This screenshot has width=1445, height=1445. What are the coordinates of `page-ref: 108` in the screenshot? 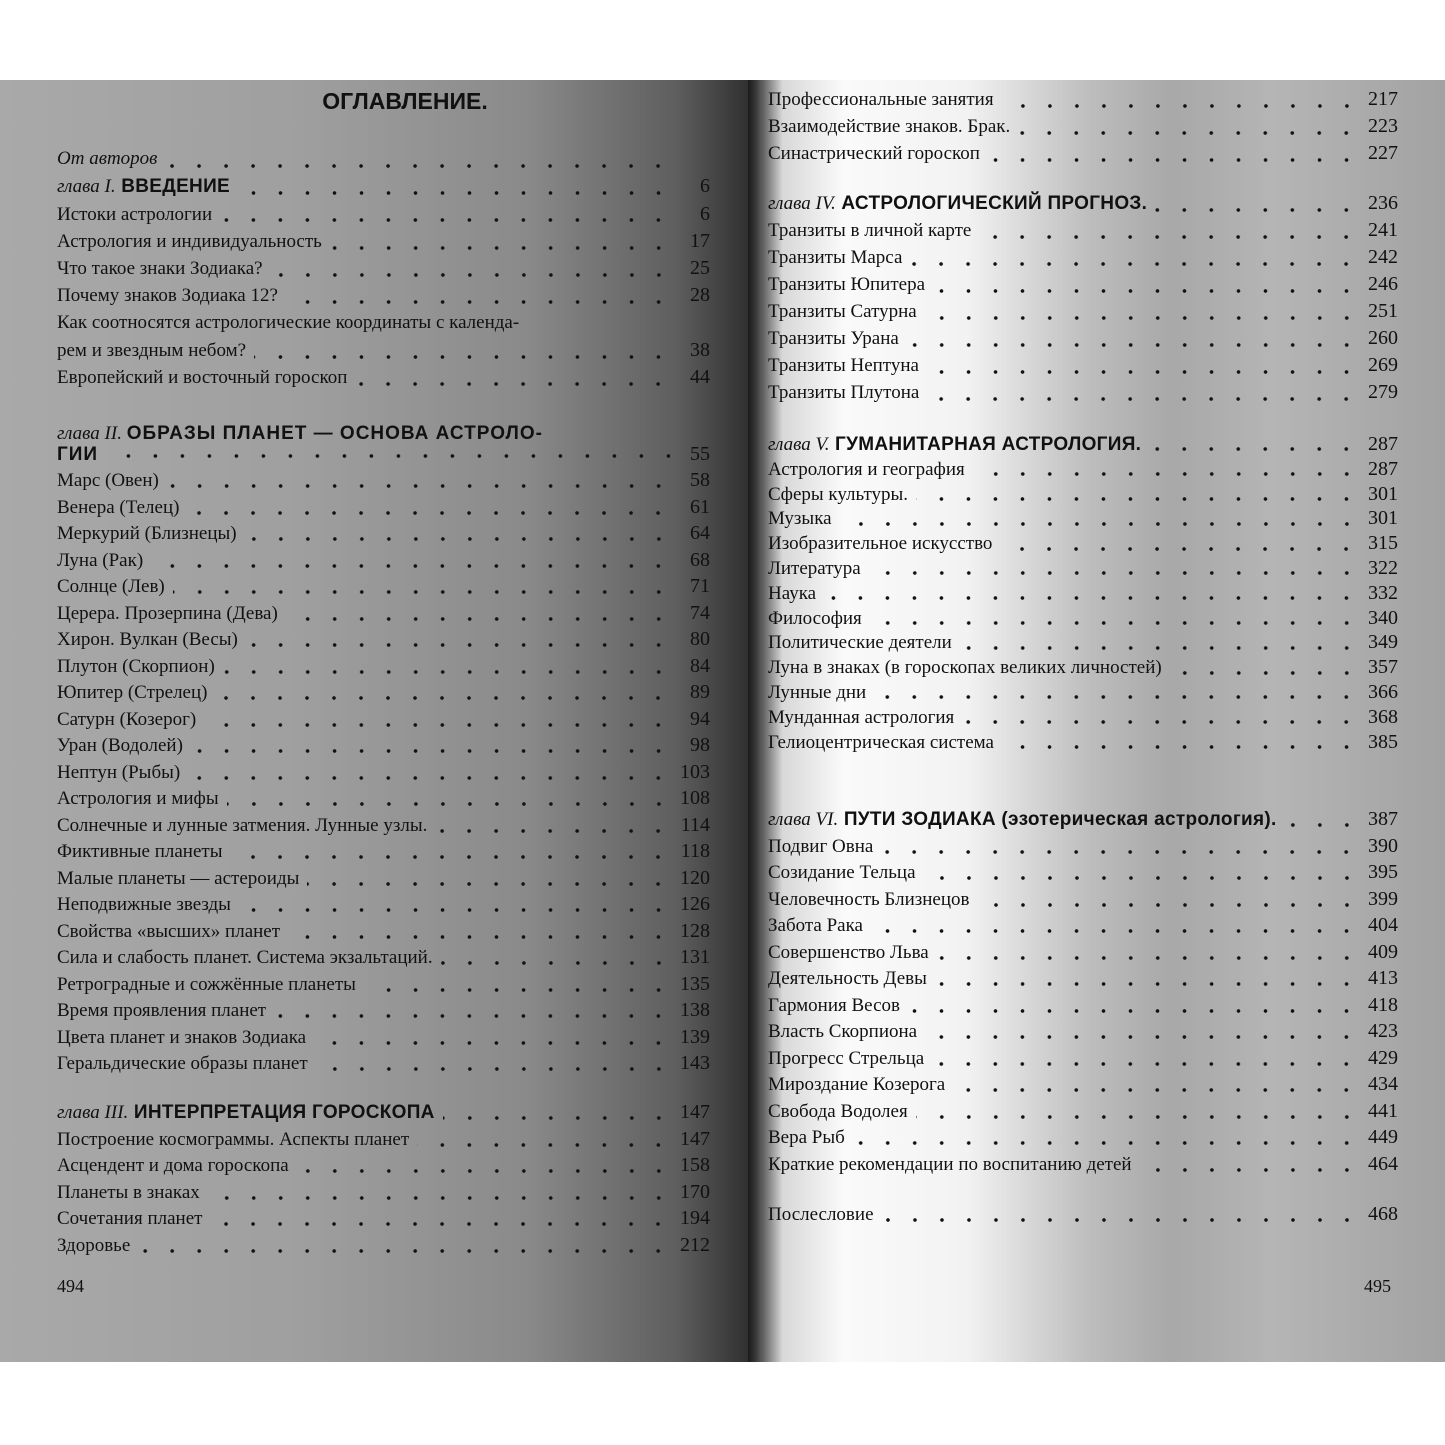 It's located at (695, 798).